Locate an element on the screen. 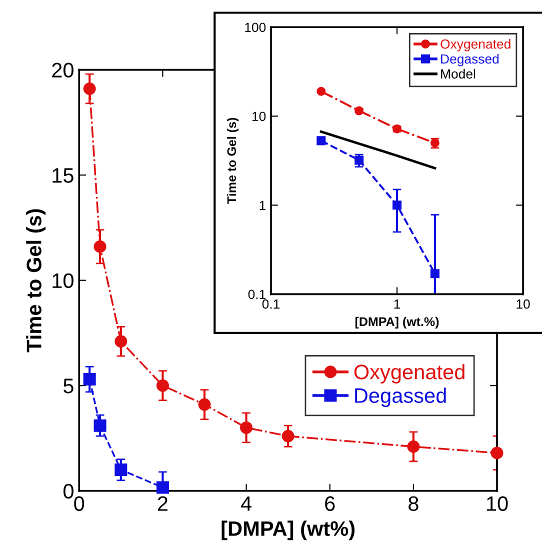  x-tick-label: 6 is located at coordinates (330, 504).